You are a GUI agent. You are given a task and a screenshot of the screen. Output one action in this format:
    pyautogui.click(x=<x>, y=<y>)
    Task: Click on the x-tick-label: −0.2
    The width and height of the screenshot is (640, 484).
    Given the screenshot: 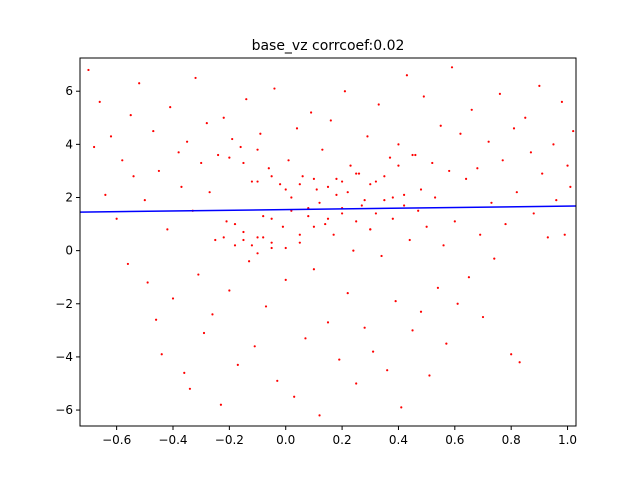 What is the action you would take?
    pyautogui.click(x=229, y=440)
    